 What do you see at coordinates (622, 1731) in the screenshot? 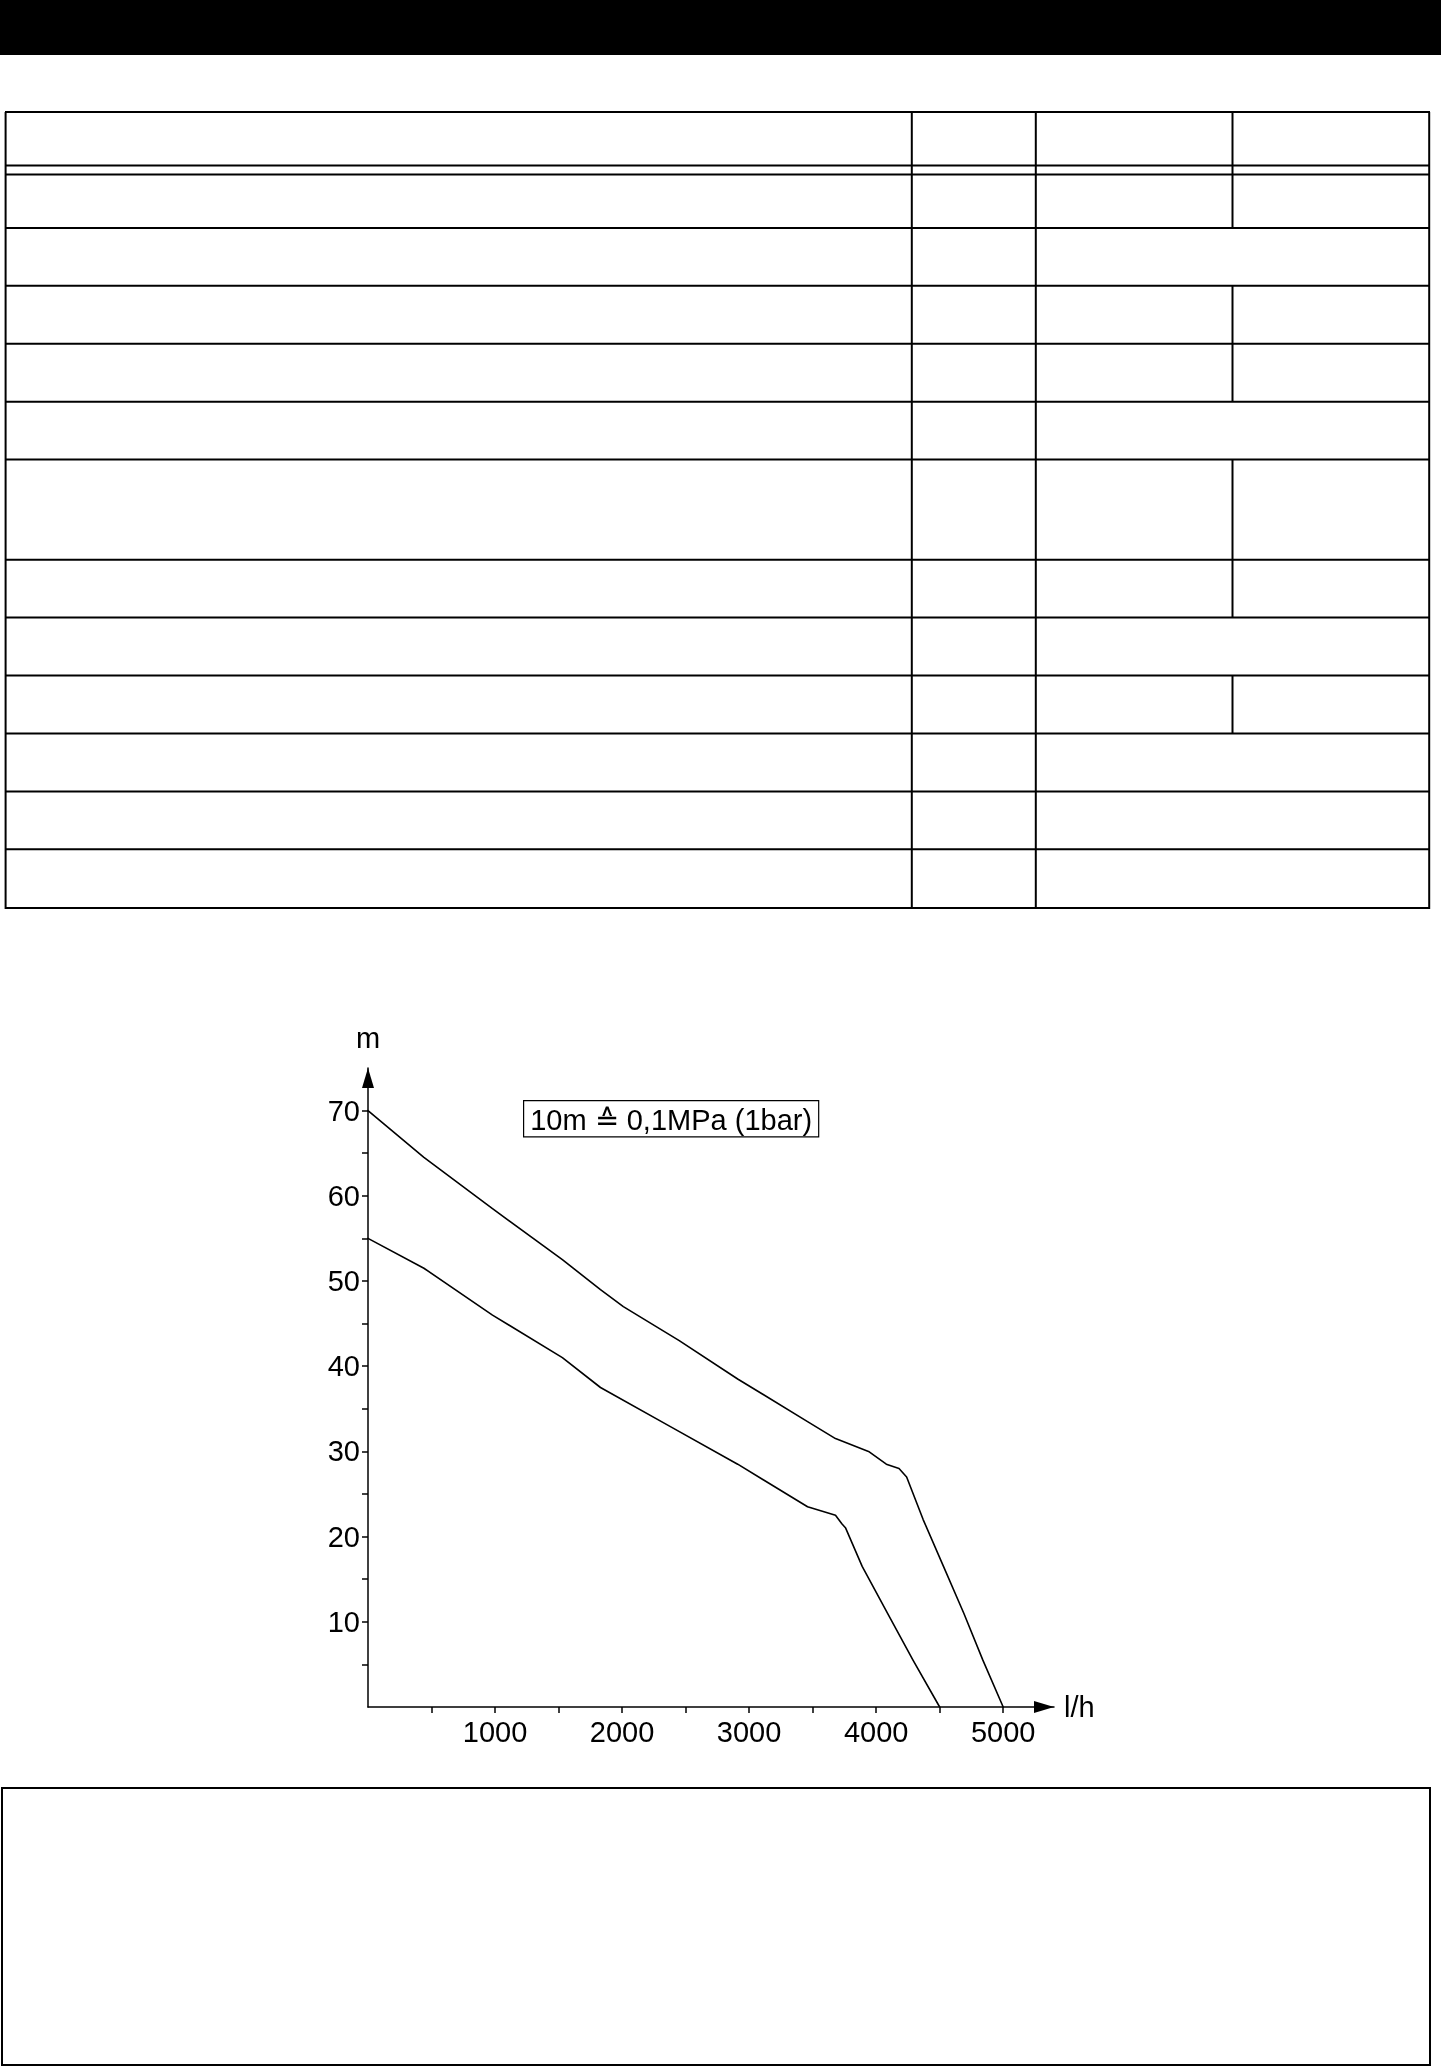
I see `x-tick-label: 2000` at bounding box center [622, 1731].